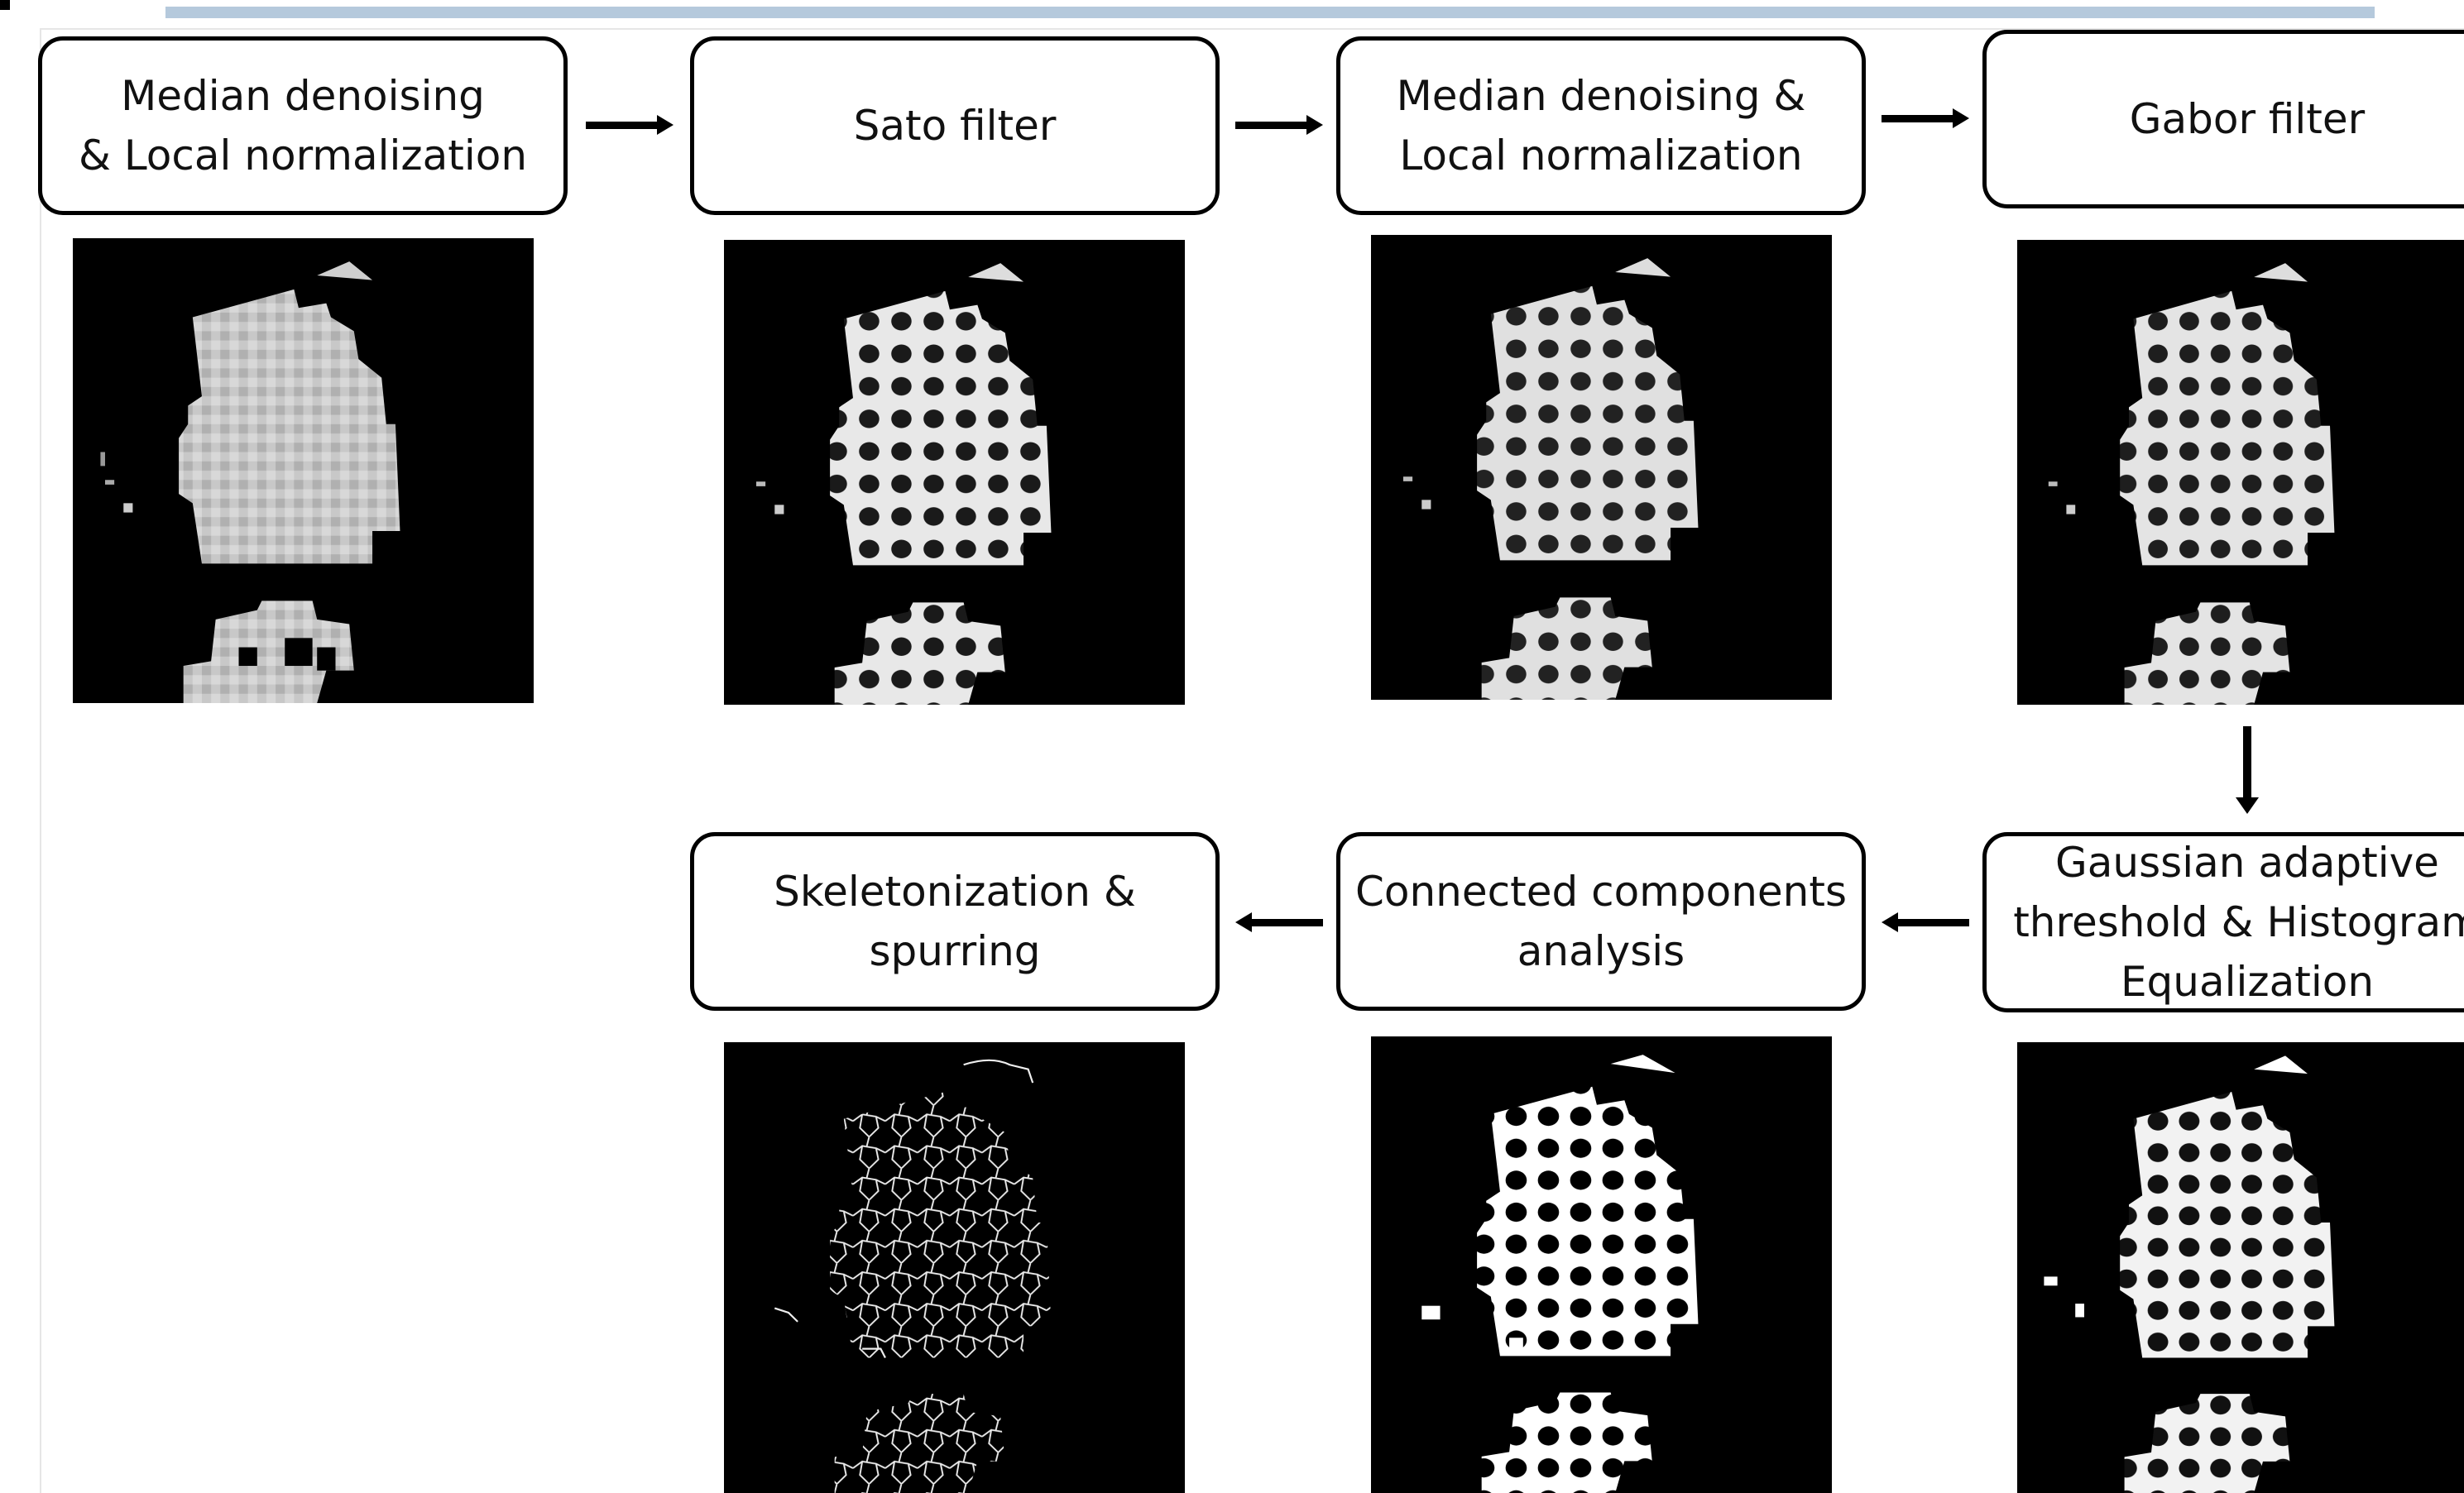  Describe the element at coordinates (954, 472) in the screenshot. I see `image-tile-2-sato` at that location.